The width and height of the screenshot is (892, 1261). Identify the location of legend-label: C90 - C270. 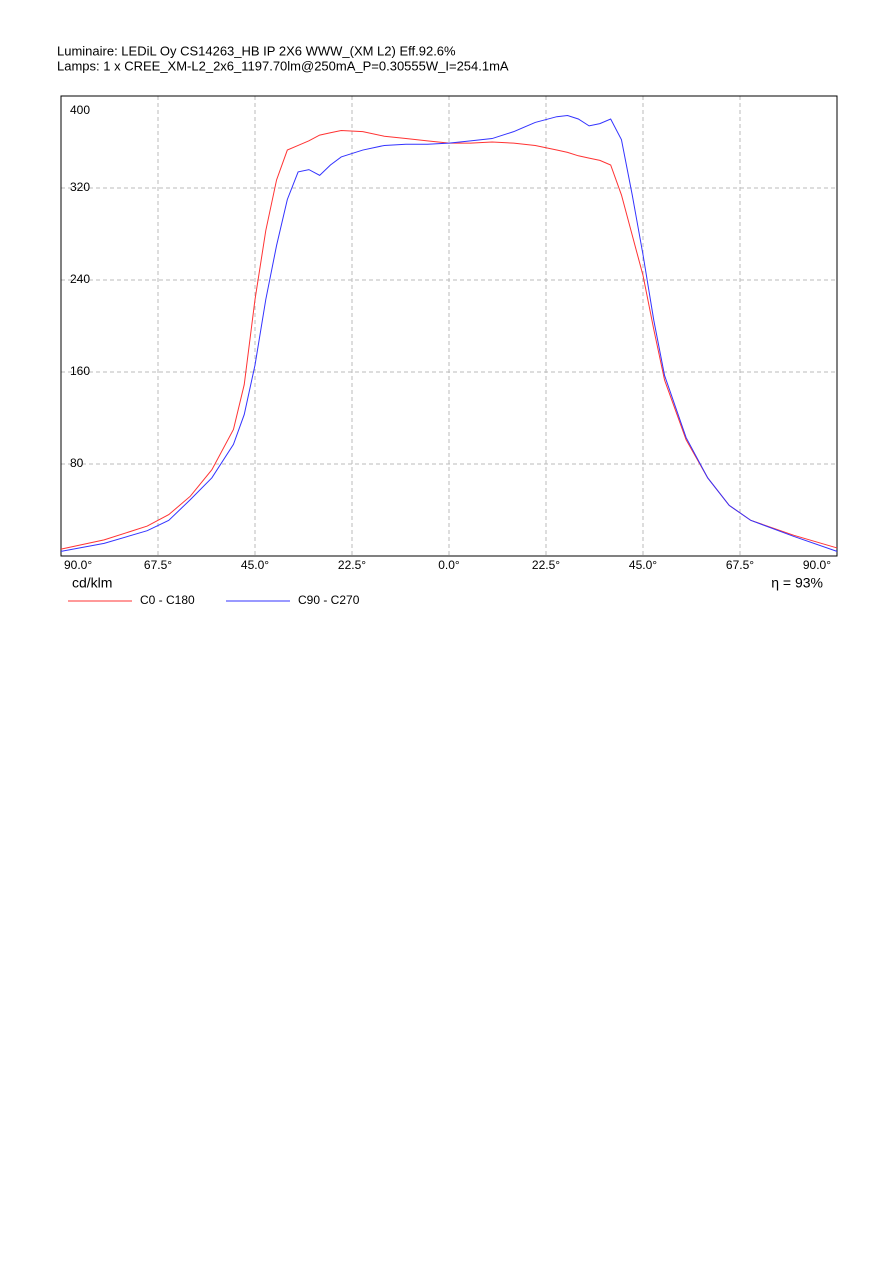
(329, 600).